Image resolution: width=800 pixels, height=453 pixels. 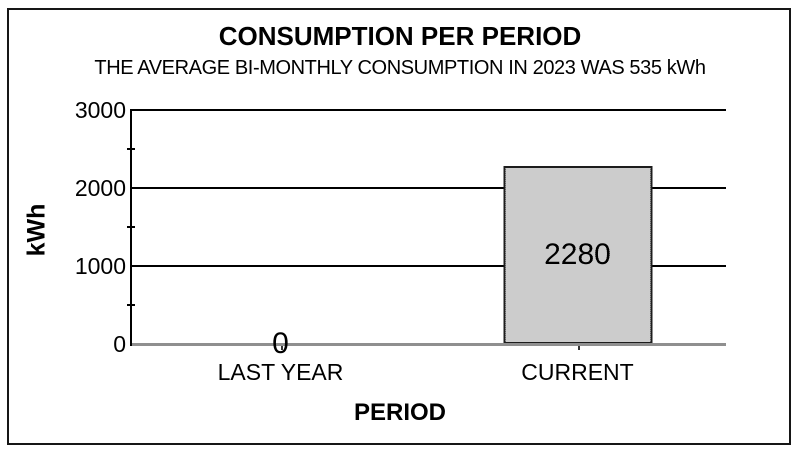 I want to click on y-tick-label-3000: 3000, so click(x=100, y=110).